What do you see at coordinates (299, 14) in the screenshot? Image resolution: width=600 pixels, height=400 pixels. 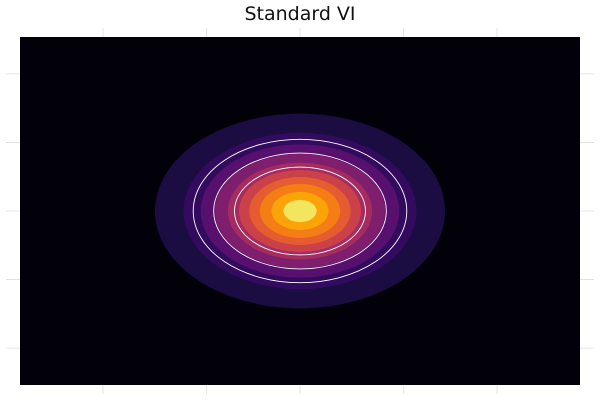 I see `chart-title: Standard VI` at bounding box center [299, 14].